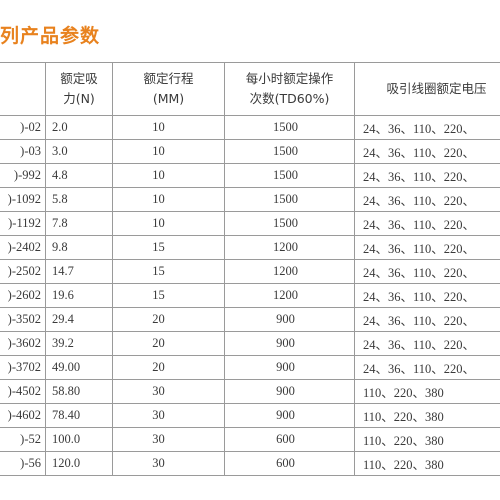 This screenshot has width=500, height=500. What do you see at coordinates (79, 439) in the screenshot?
I see `cell-rated-force: 100.0` at bounding box center [79, 439].